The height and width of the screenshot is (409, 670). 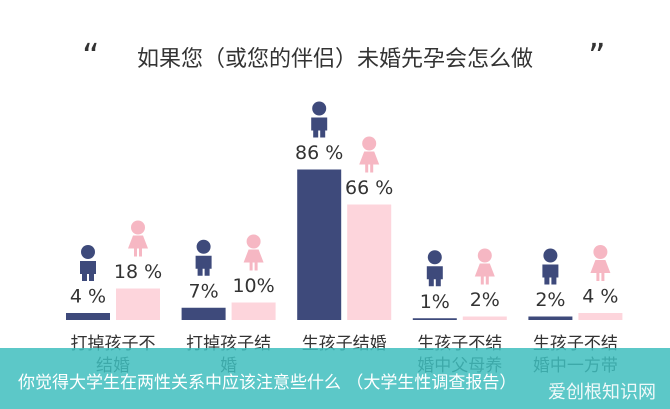 I want to click on quote-open: “, so click(x=91, y=57).